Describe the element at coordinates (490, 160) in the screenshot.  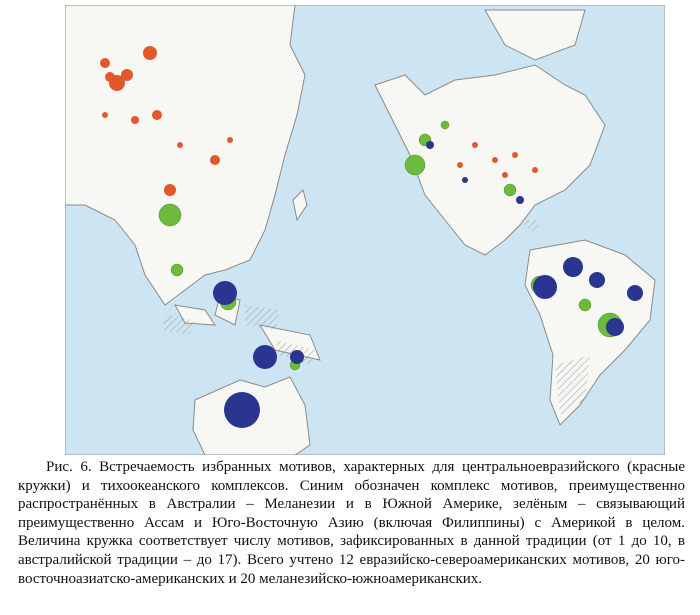
I see `north-america` at that location.